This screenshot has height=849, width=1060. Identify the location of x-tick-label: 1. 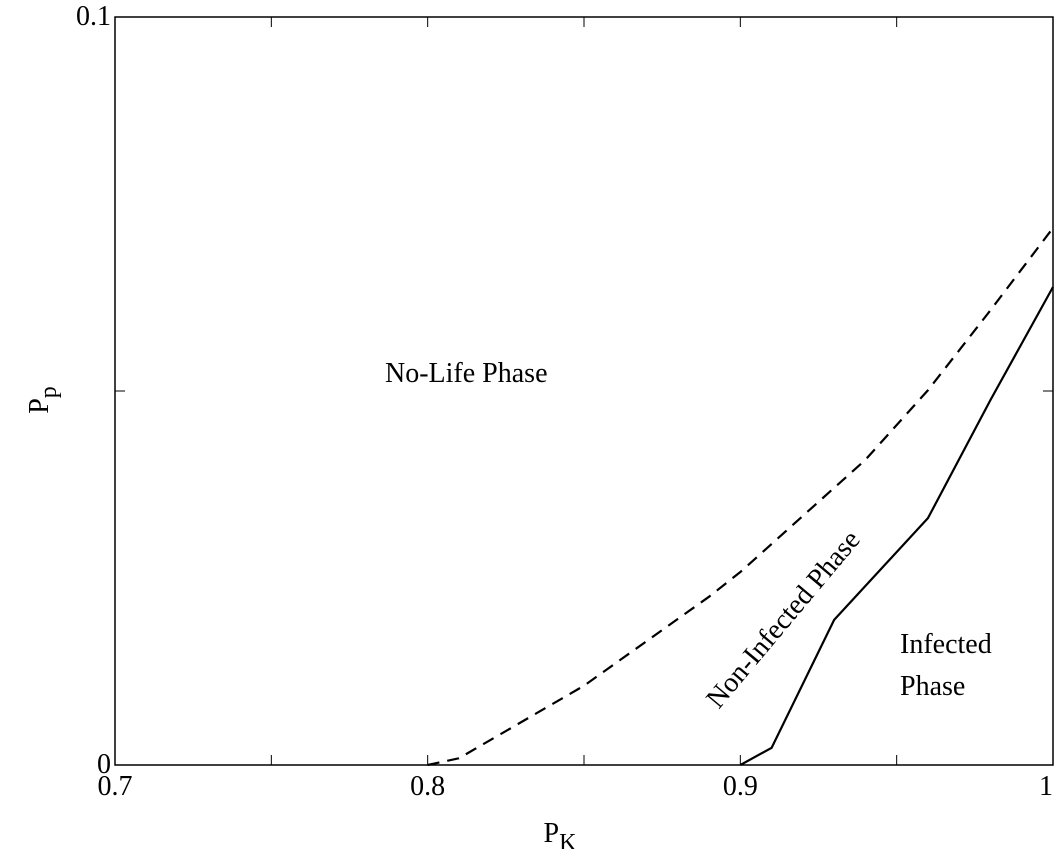
(1046, 786).